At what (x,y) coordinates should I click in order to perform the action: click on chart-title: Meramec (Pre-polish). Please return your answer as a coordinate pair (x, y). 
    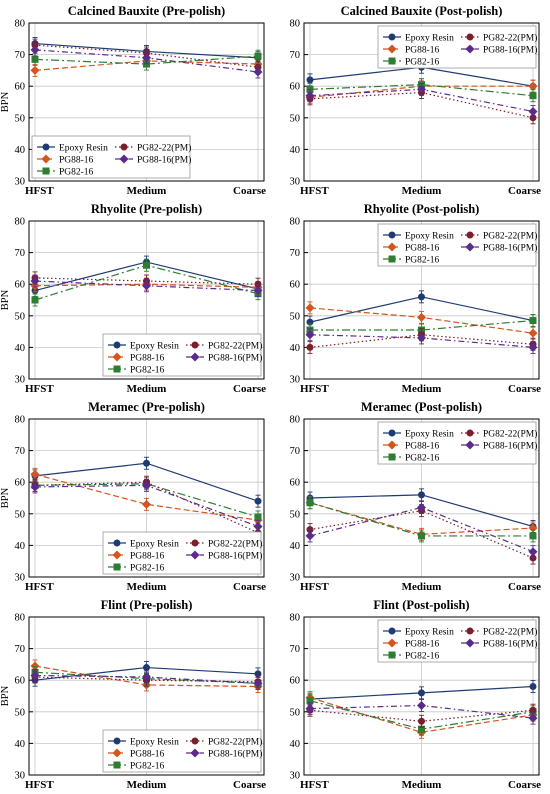
    Looking at the image, I should click on (146, 407).